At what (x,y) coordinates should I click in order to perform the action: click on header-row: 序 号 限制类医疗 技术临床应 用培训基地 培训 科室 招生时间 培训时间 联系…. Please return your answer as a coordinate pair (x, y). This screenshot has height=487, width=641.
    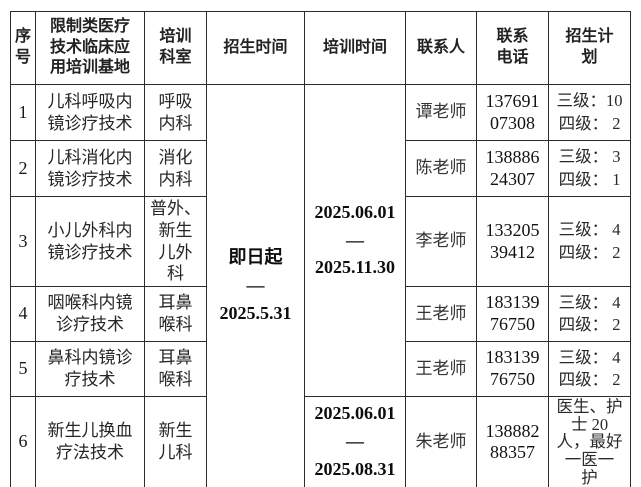
    Looking at the image, I should click on (320, 48).